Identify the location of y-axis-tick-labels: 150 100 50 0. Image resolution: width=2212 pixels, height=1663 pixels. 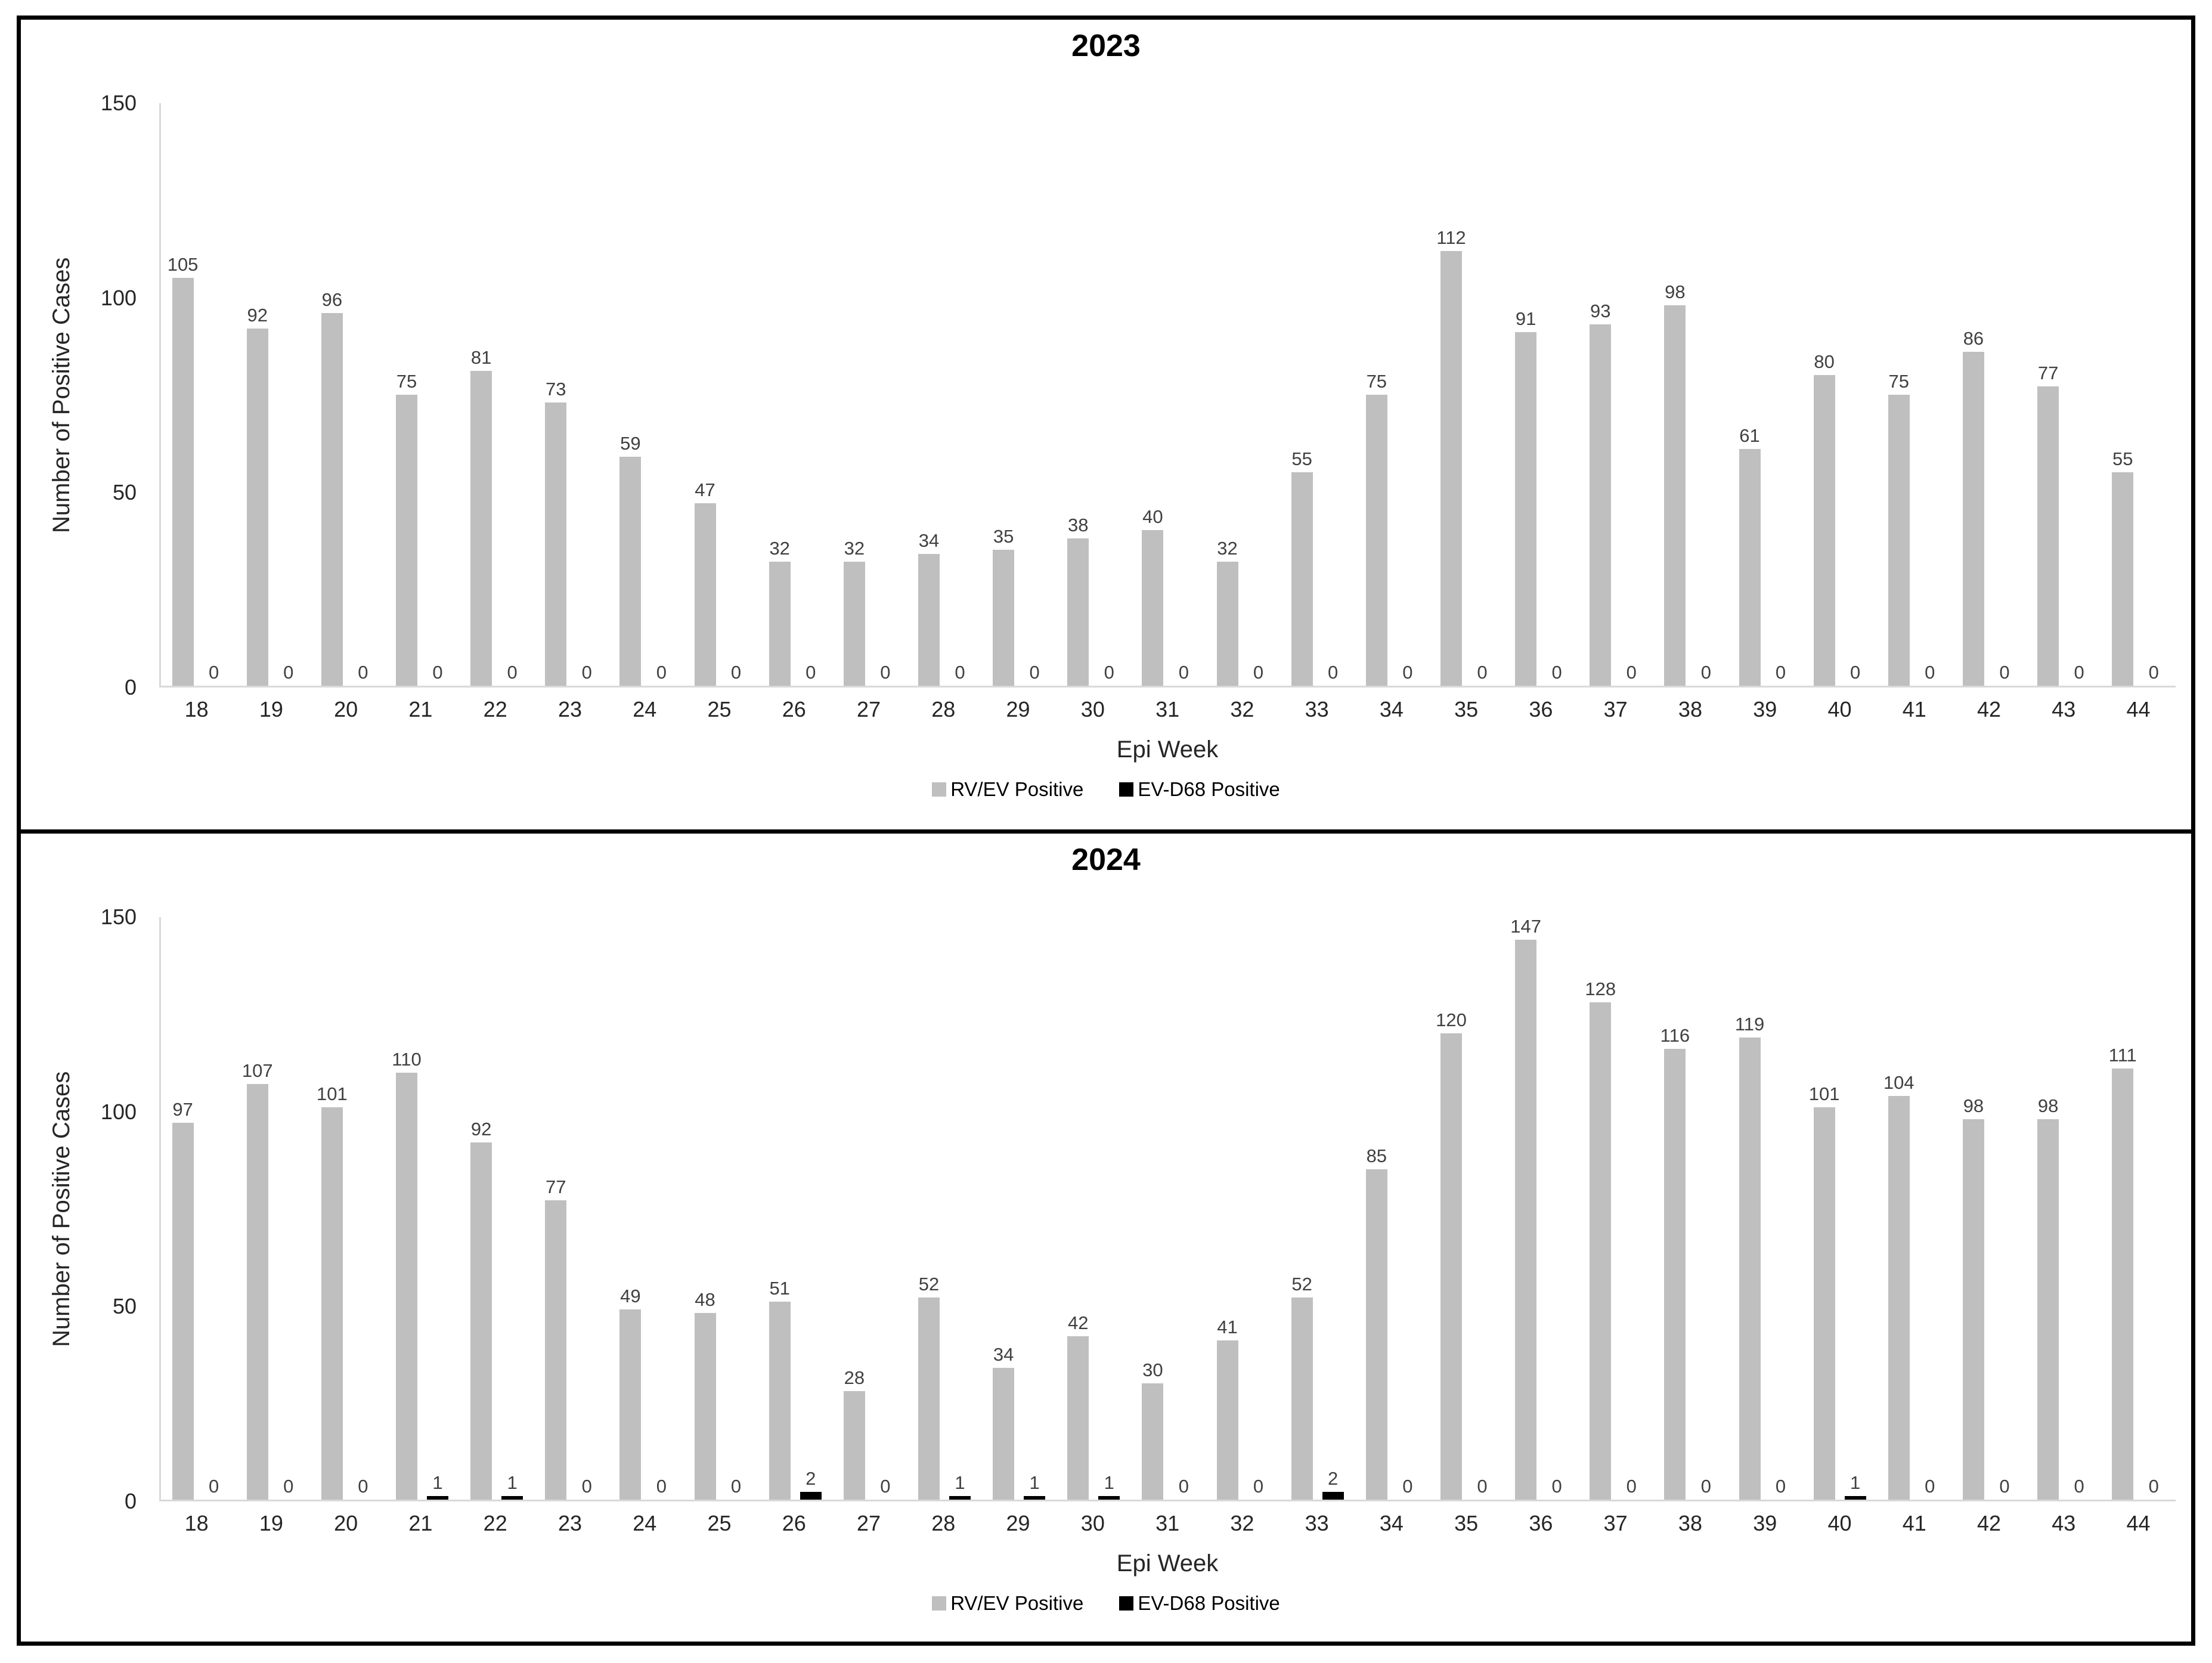
(109, 1209).